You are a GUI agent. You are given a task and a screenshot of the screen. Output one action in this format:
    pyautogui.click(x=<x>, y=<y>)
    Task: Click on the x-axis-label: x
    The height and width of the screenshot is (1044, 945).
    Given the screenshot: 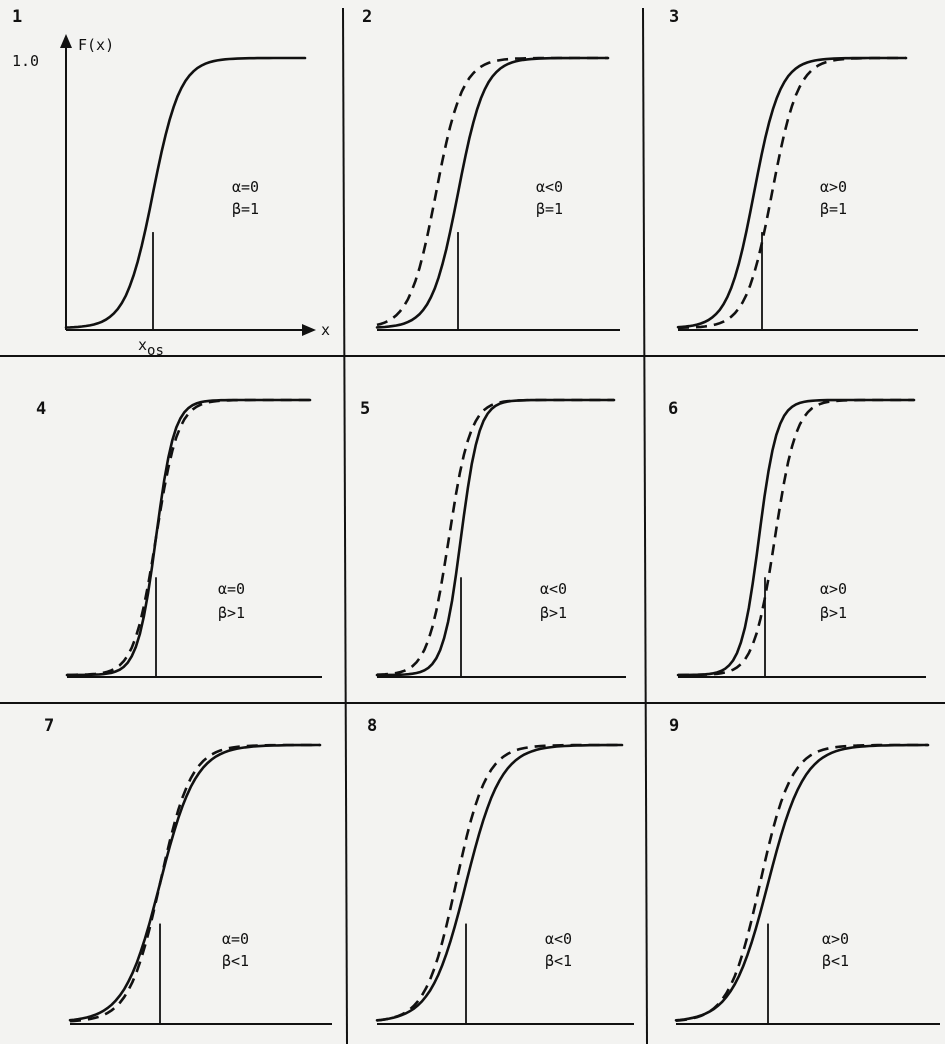 What is the action you would take?
    pyautogui.click(x=325, y=330)
    